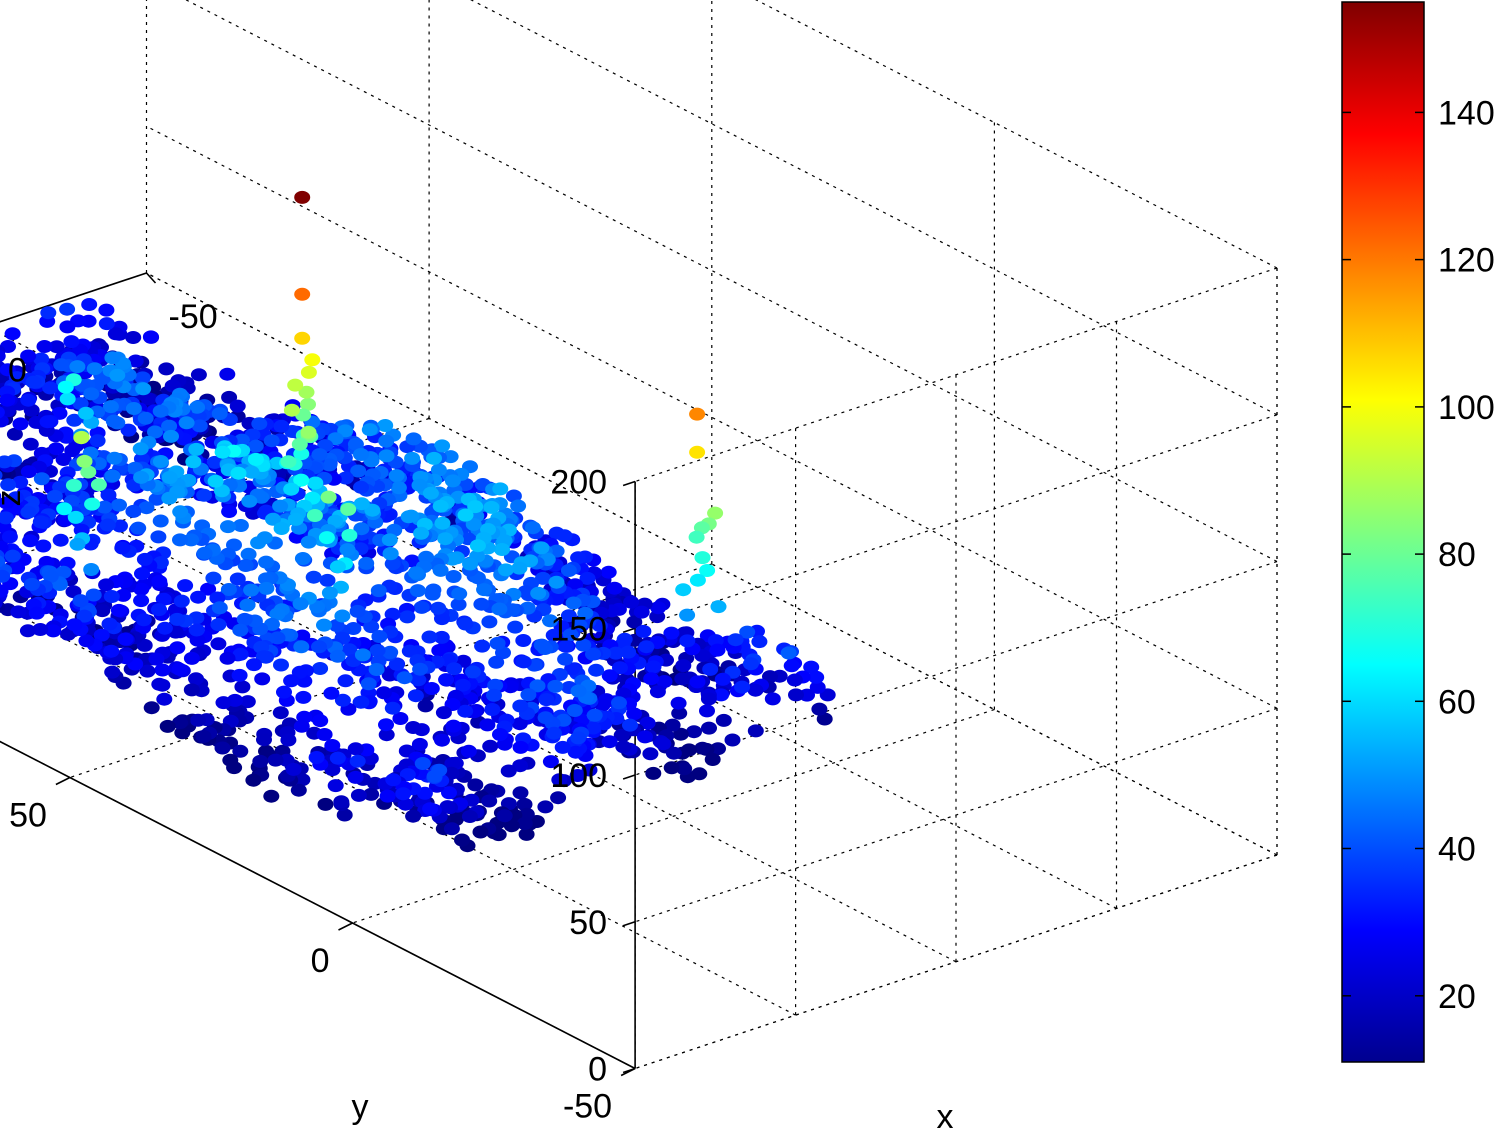 This screenshot has height=1132, width=1503. Describe the element at coordinates (320, 961) in the screenshot. I see `y-tick-label: 0` at that location.